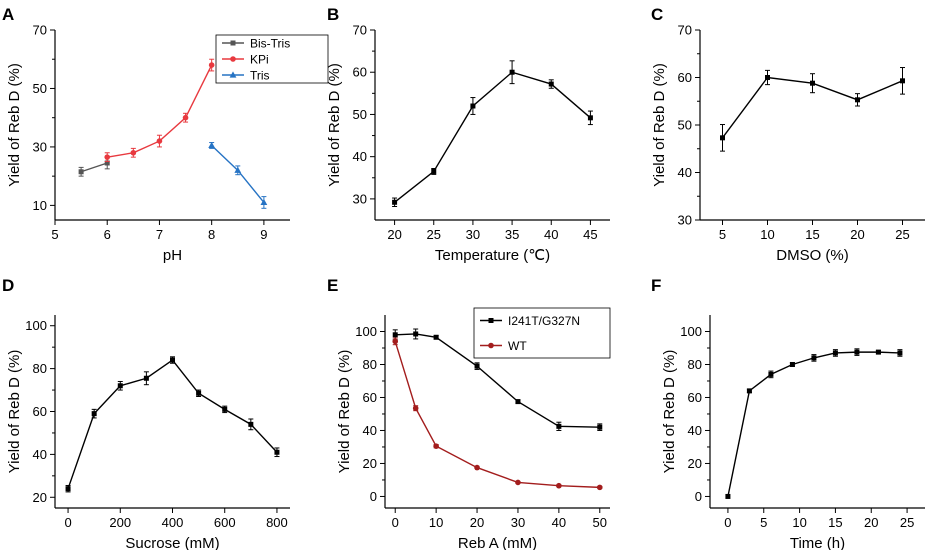 This screenshot has width=941, height=550. What do you see at coordinates (360, 72) in the screenshot?
I see `y-tick-label: 60` at bounding box center [360, 72].